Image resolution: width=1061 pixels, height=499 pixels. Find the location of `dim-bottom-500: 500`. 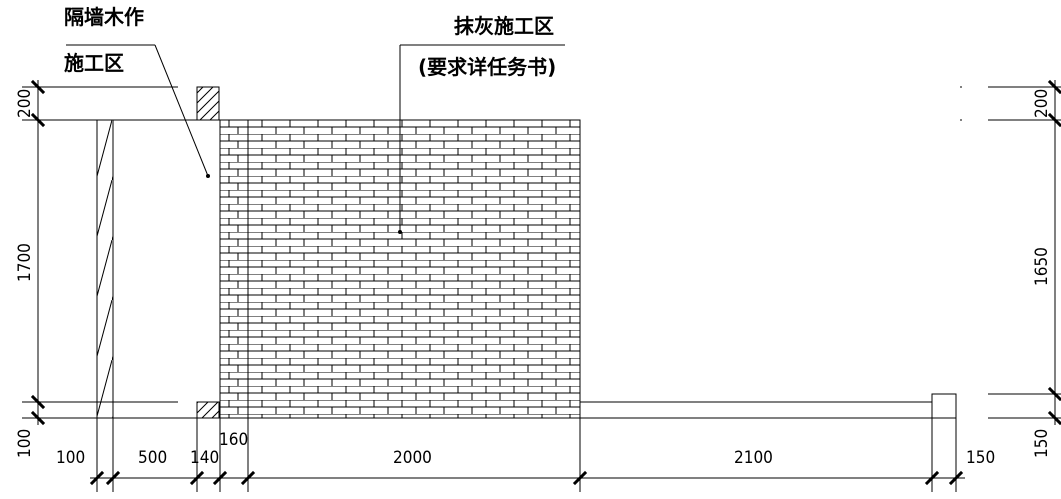

dim-bottom-500: 500 is located at coordinates (152, 458).